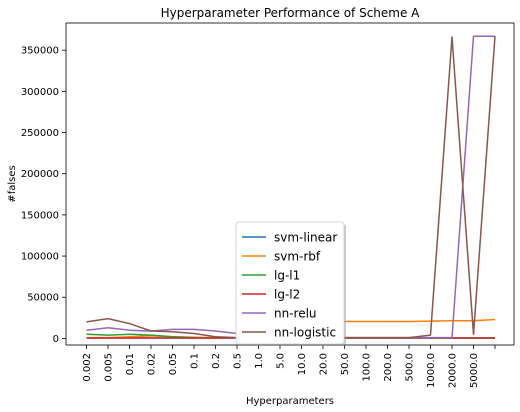 The width and height of the screenshot is (520, 412). What do you see at coordinates (56, 339) in the screenshot?
I see `y-tick-label: 0` at bounding box center [56, 339].